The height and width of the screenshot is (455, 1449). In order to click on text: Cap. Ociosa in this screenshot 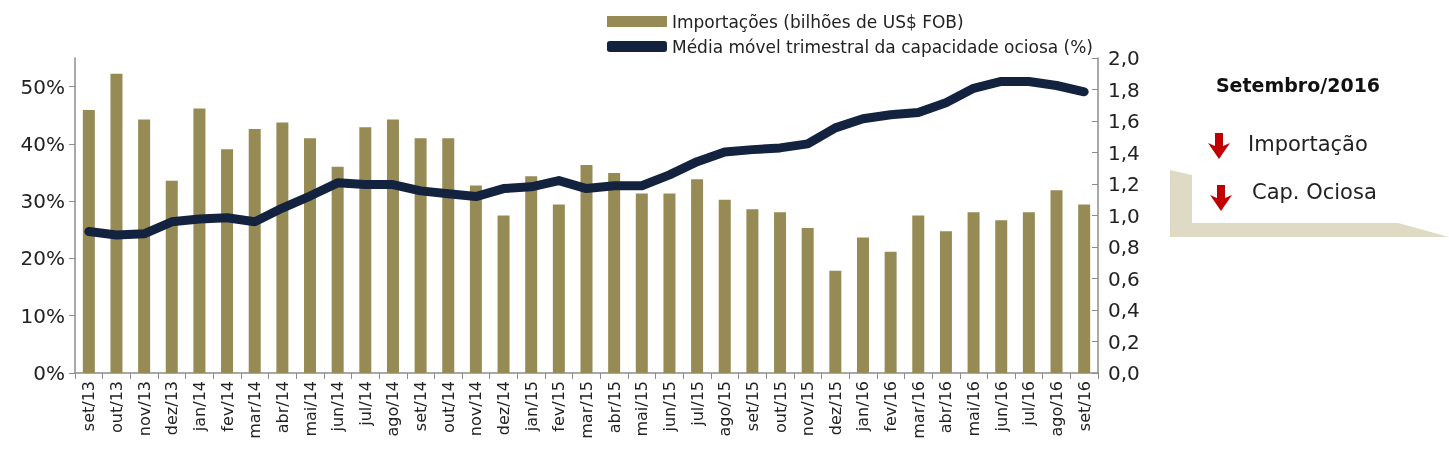, I will do `click(1314, 192)`.